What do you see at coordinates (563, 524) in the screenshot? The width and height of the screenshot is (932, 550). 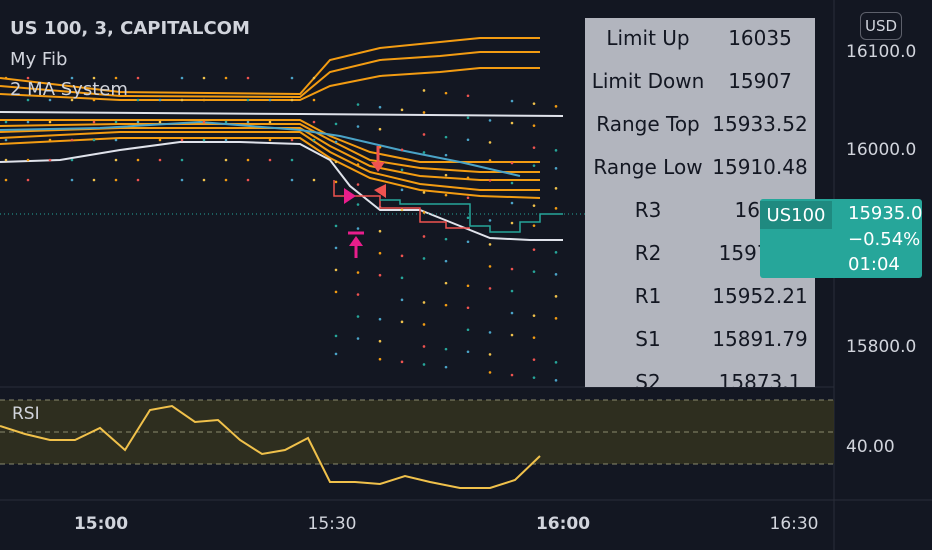 I see `time-tick: 16:00` at bounding box center [563, 524].